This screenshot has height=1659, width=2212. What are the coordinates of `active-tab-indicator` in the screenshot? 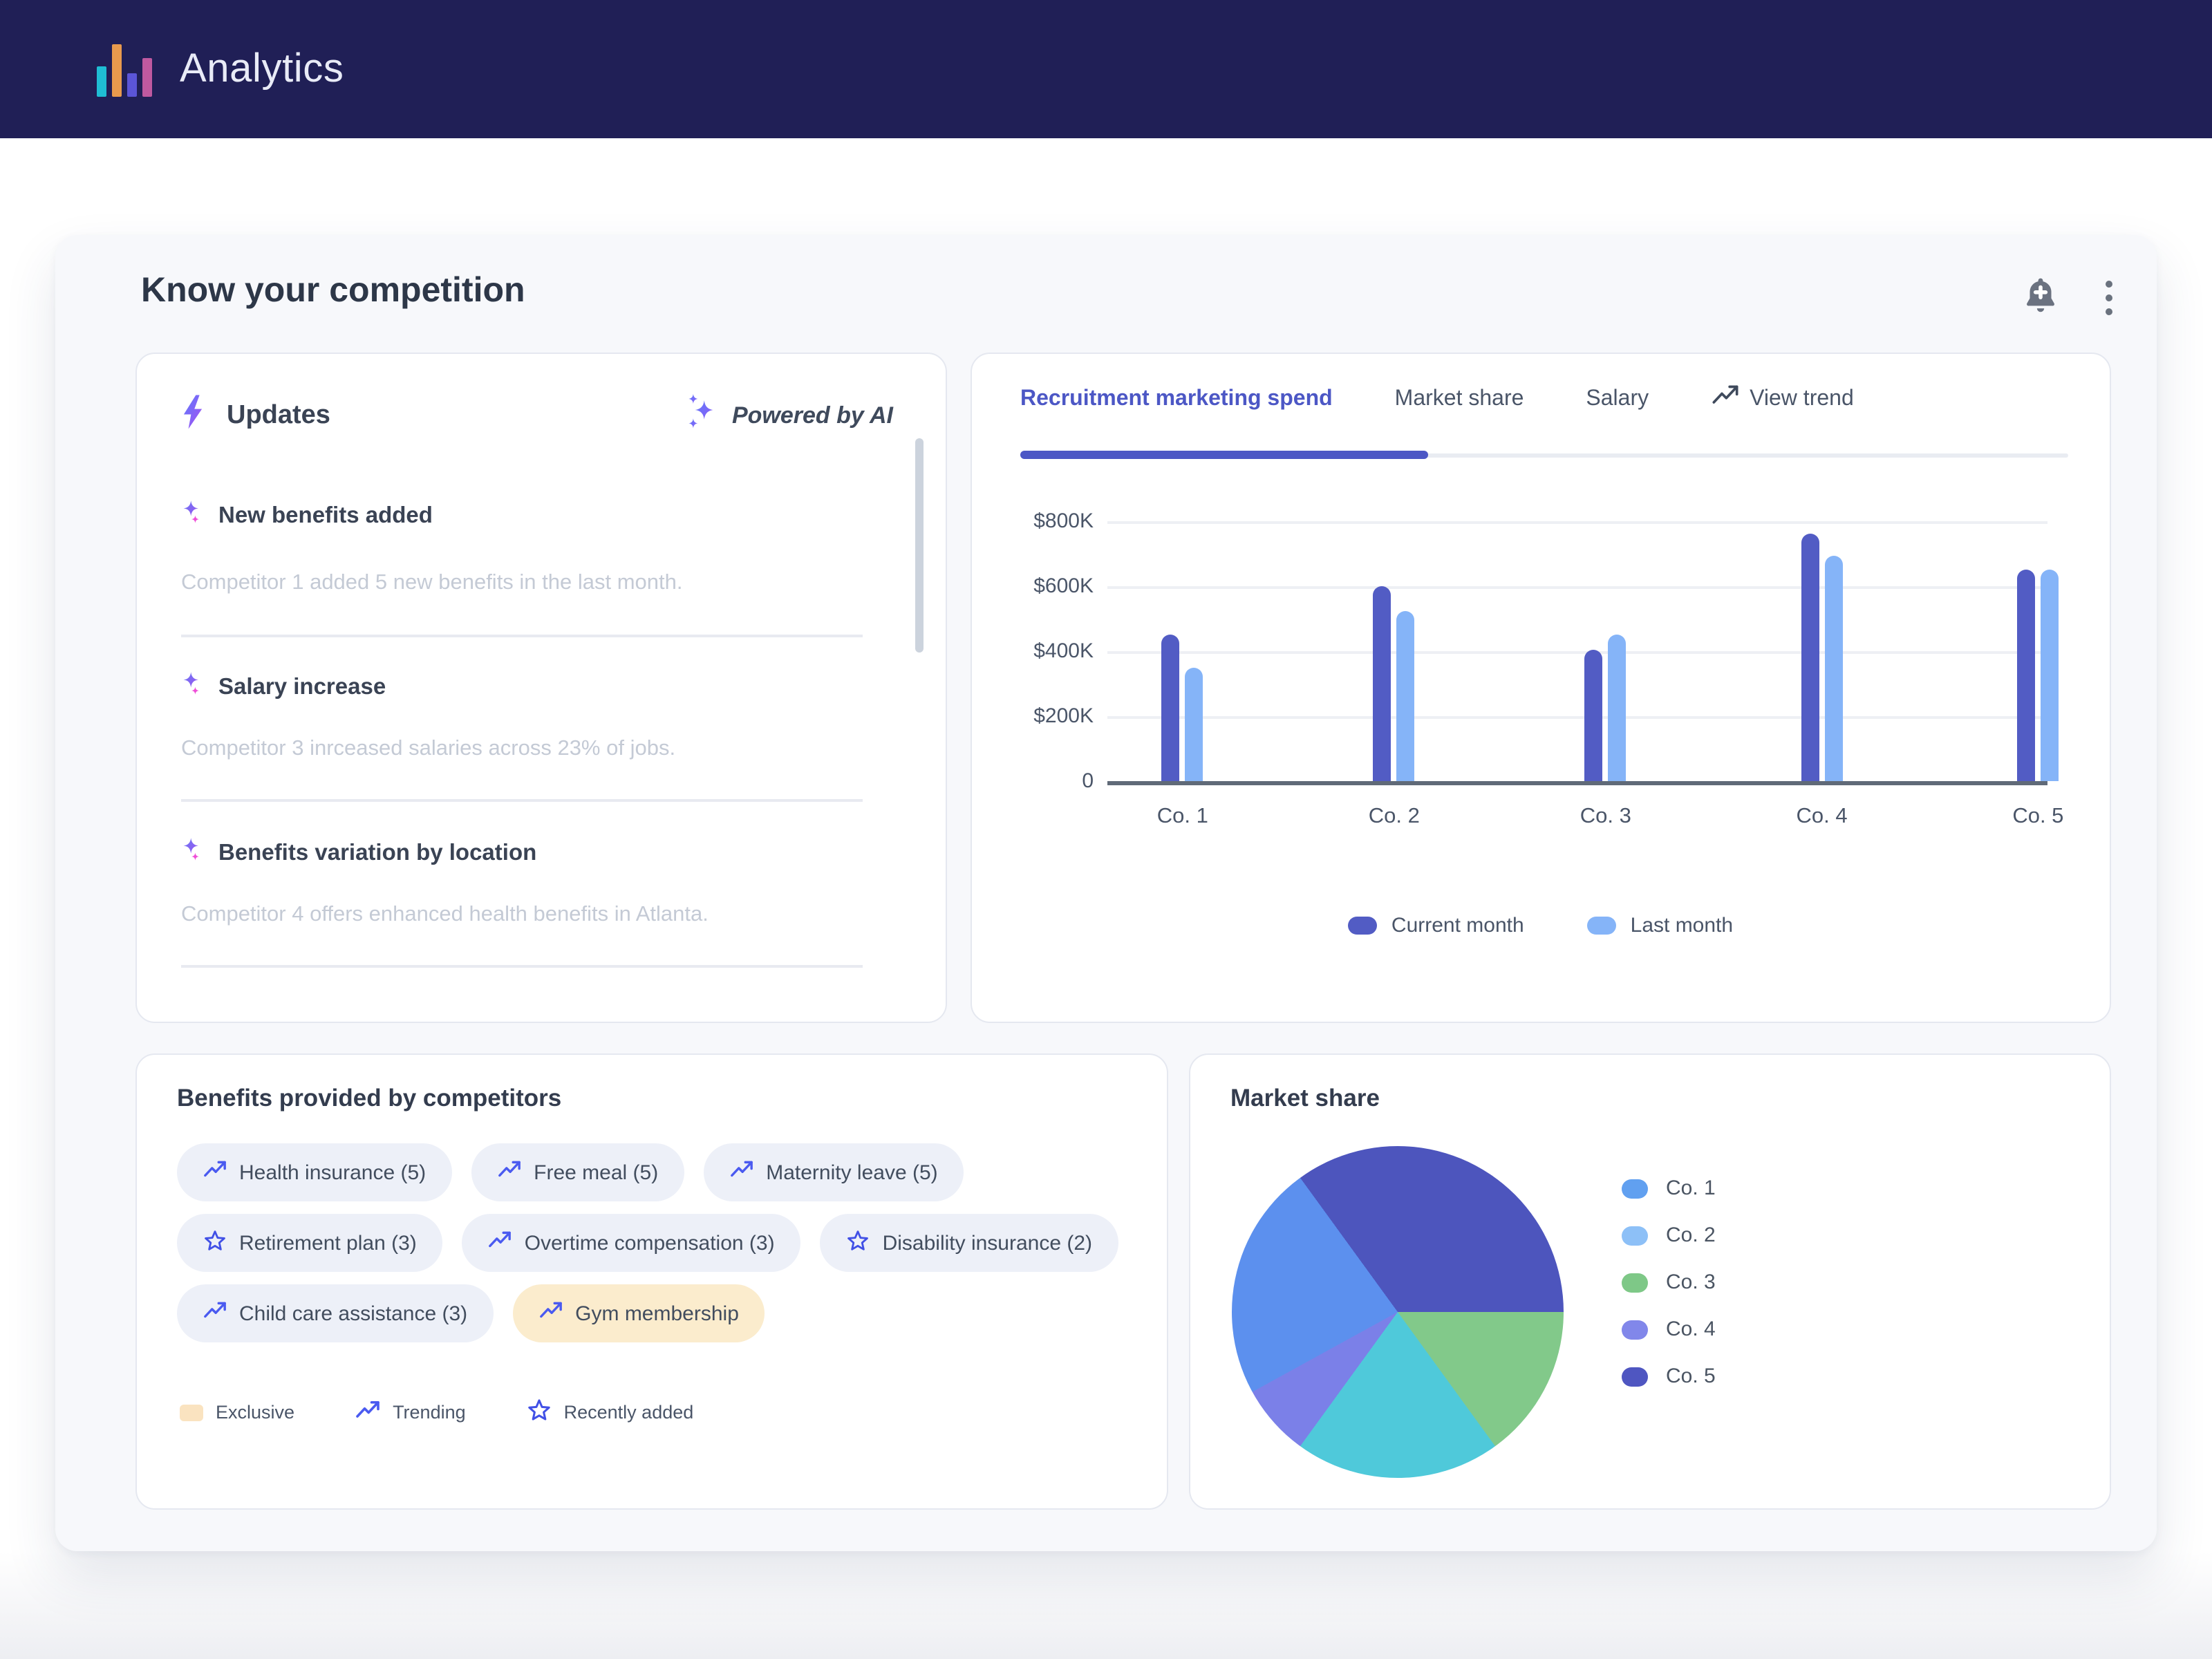 It's located at (1224, 455).